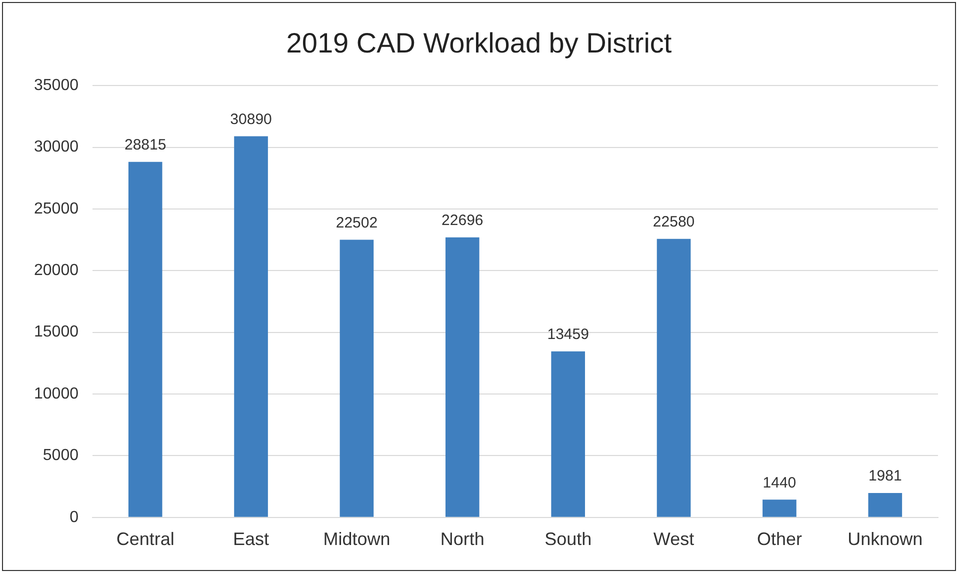  What do you see at coordinates (568, 334) in the screenshot?
I see `data-label: 13459` at bounding box center [568, 334].